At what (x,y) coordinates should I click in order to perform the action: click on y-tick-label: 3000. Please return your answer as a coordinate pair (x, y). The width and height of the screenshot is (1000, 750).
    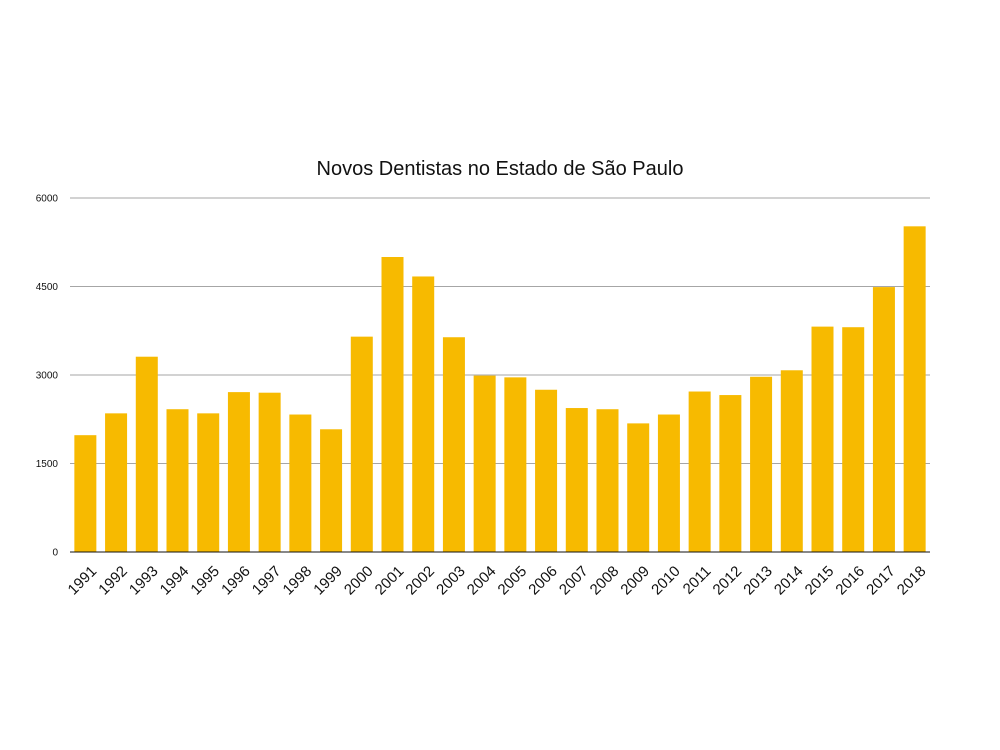
    Looking at the image, I should click on (47, 376).